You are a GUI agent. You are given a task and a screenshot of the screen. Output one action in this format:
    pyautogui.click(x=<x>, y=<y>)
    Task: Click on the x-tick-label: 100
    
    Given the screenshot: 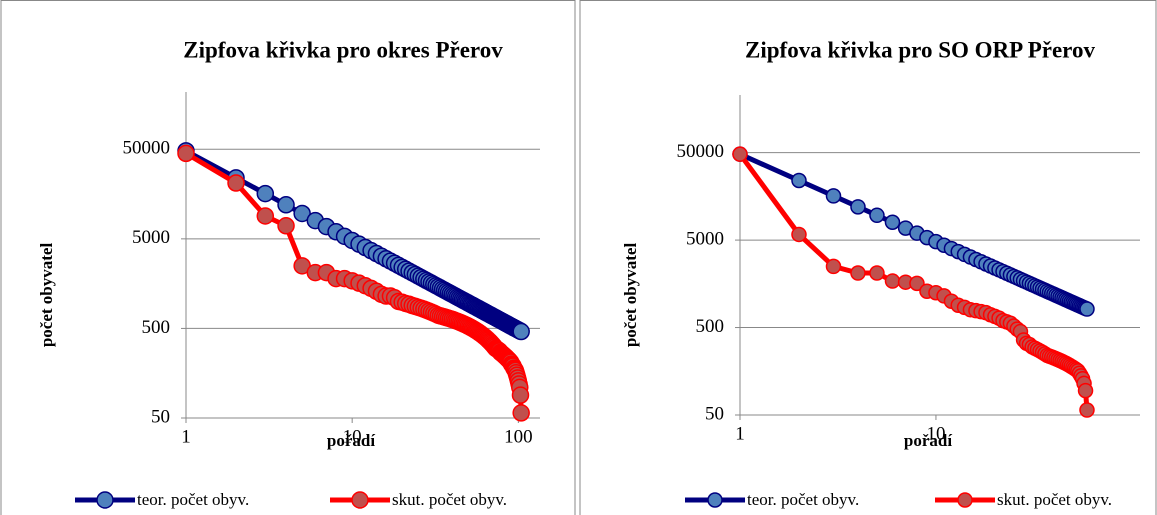 What is the action you would take?
    pyautogui.click(x=518, y=436)
    